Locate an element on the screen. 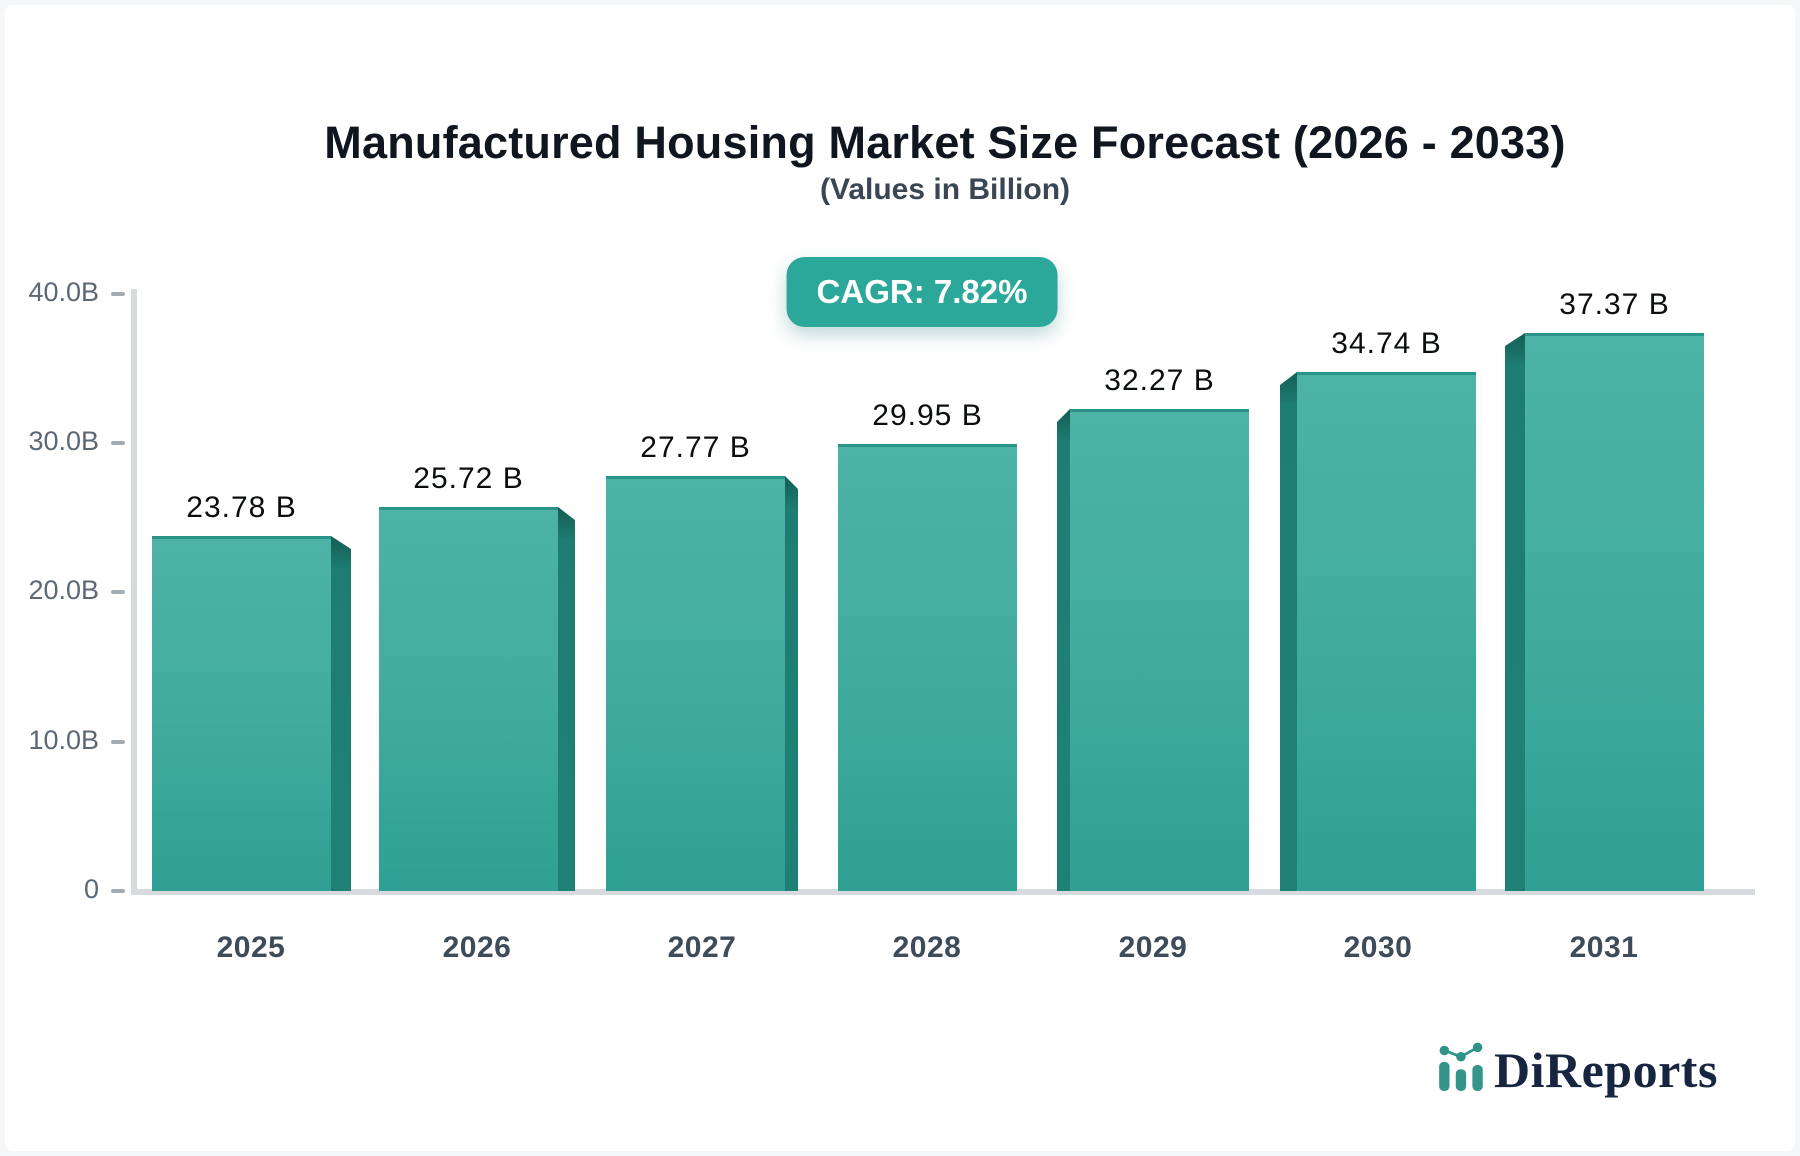 Image resolution: width=1800 pixels, height=1156 pixels. bar-side-2031 is located at coordinates (1515, 612).